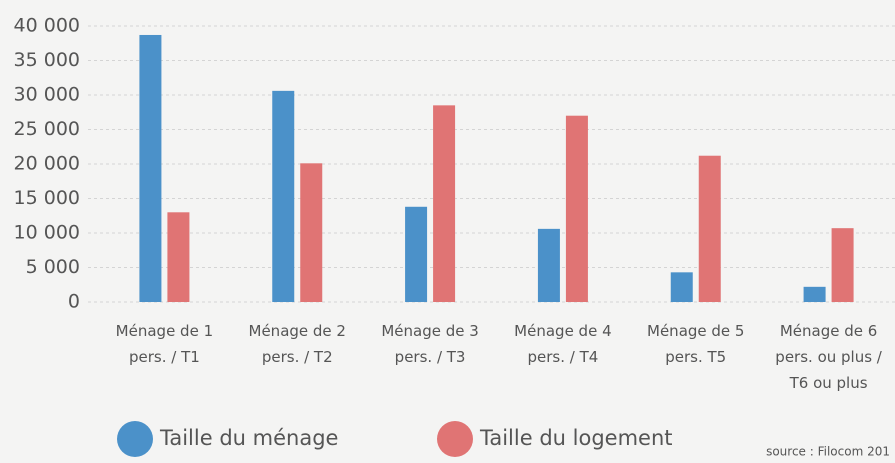 The image size is (895, 463). I want to click on legend-label: Taille du ménage, so click(248, 438).